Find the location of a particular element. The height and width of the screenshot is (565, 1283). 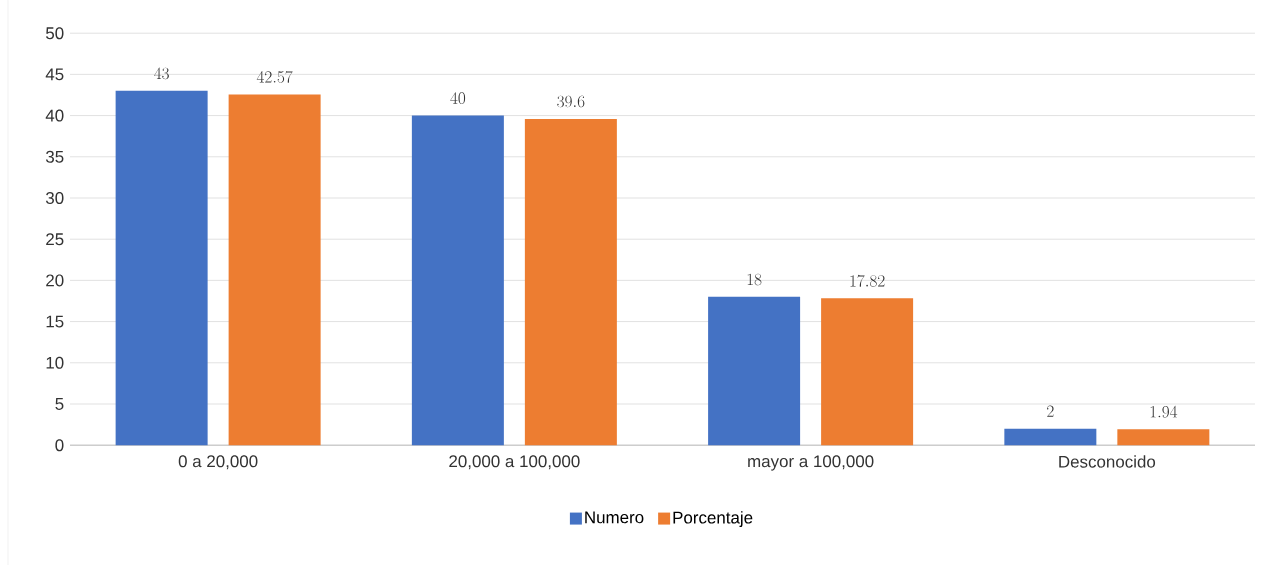

x-tick-label: Desconocido is located at coordinates (1107, 461).